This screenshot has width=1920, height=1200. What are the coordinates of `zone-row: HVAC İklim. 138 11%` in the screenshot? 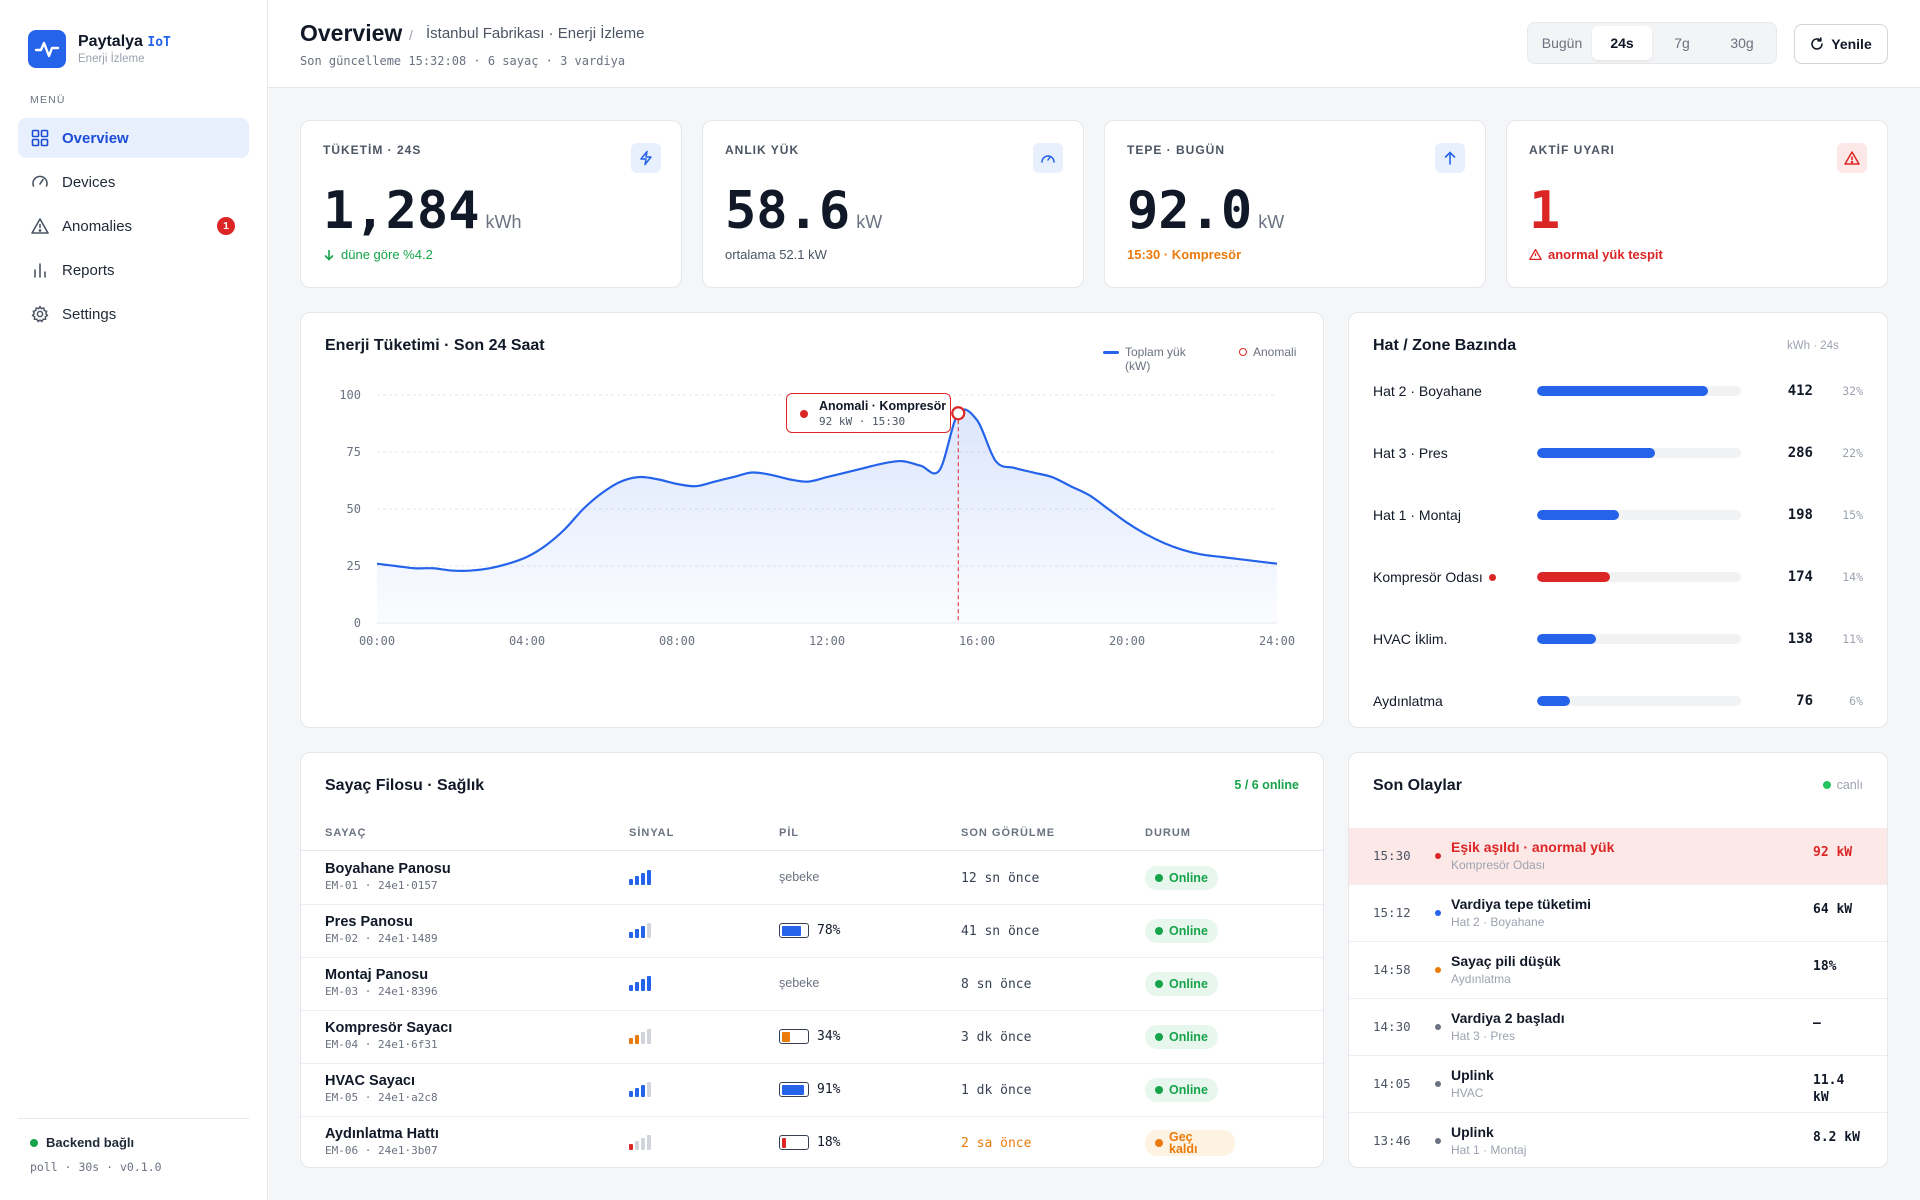 It's located at (1618, 639).